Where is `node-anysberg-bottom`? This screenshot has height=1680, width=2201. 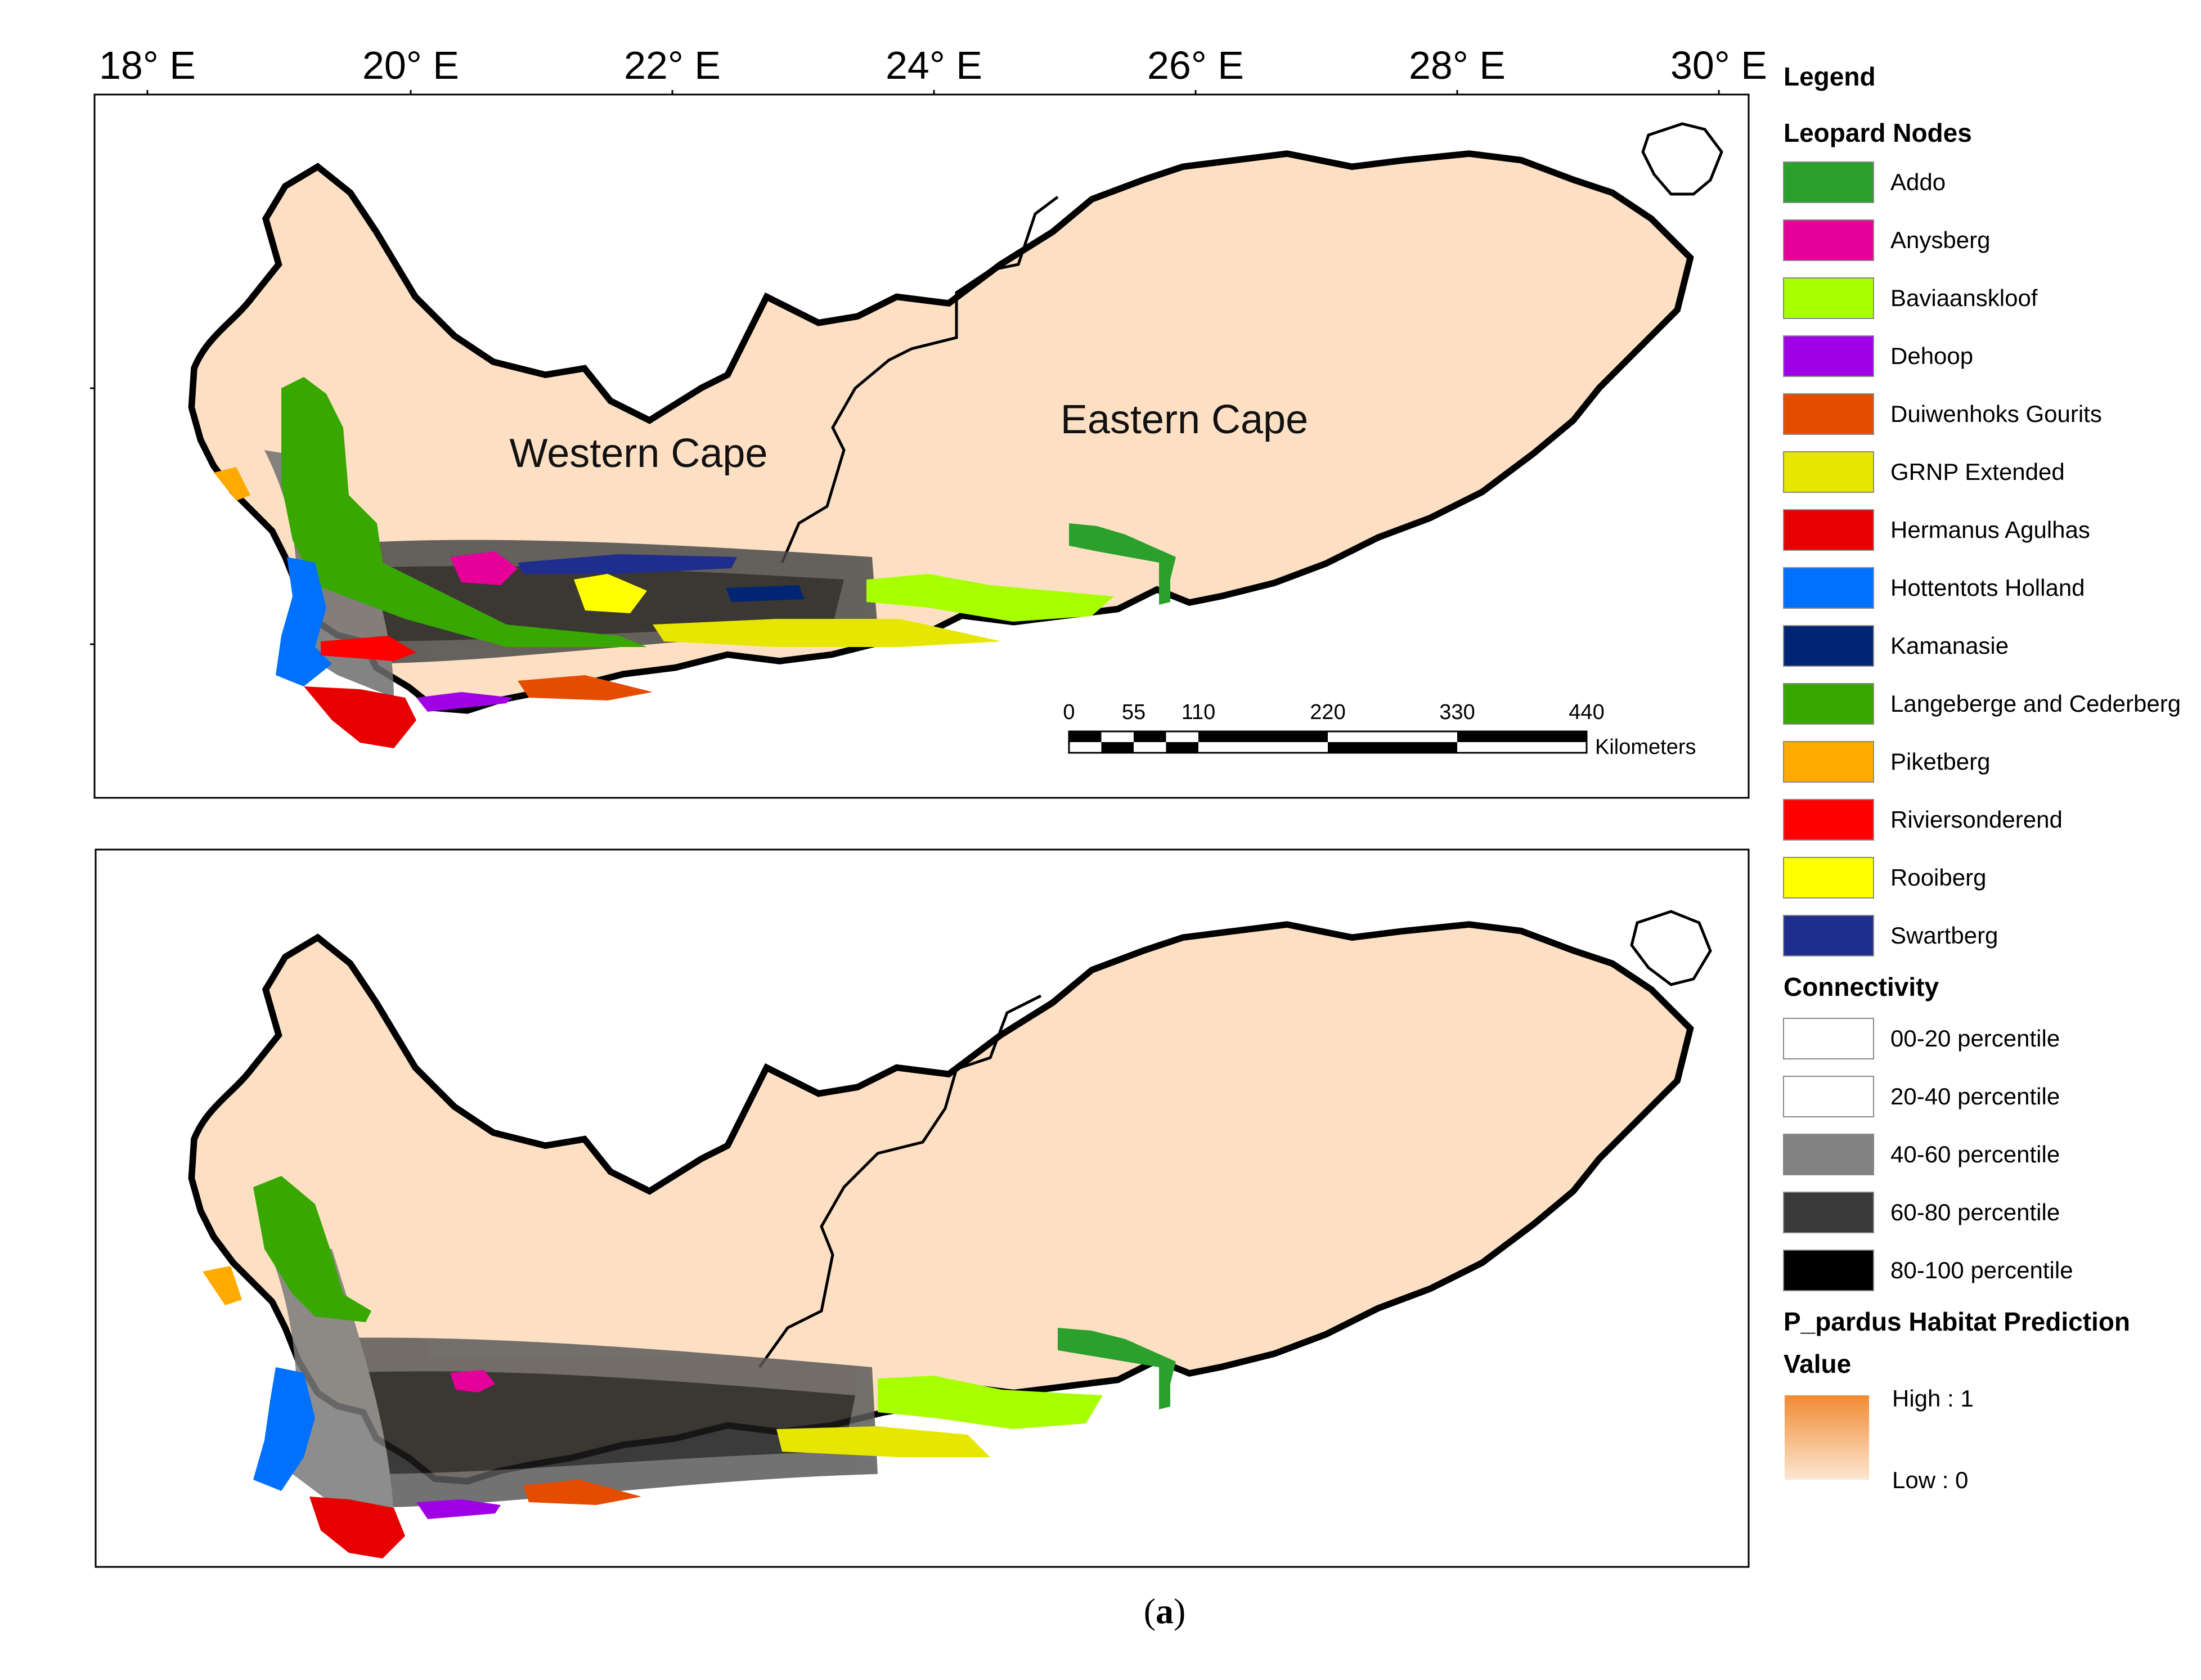
node-anysberg-bottom is located at coordinates (472, 1381).